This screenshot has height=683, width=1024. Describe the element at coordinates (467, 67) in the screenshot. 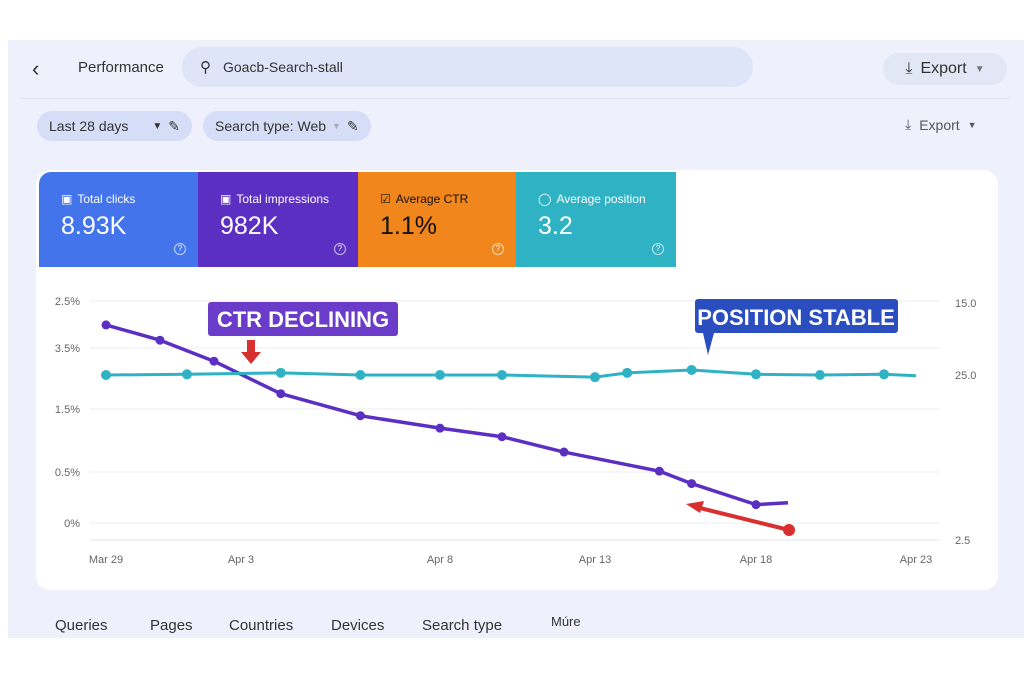

I see `search-input: ⚲ Goacb-Search-stall` at that location.